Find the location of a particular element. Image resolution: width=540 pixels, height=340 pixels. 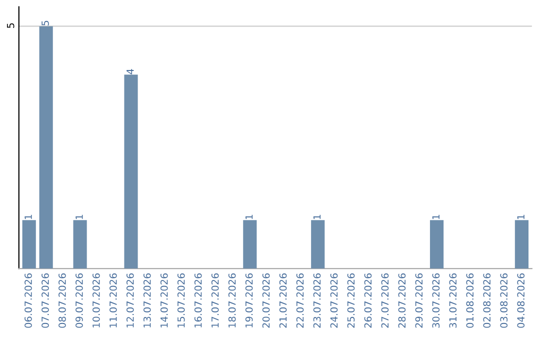

x-tick-label: 02.08.2026 is located at coordinates (487, 300).